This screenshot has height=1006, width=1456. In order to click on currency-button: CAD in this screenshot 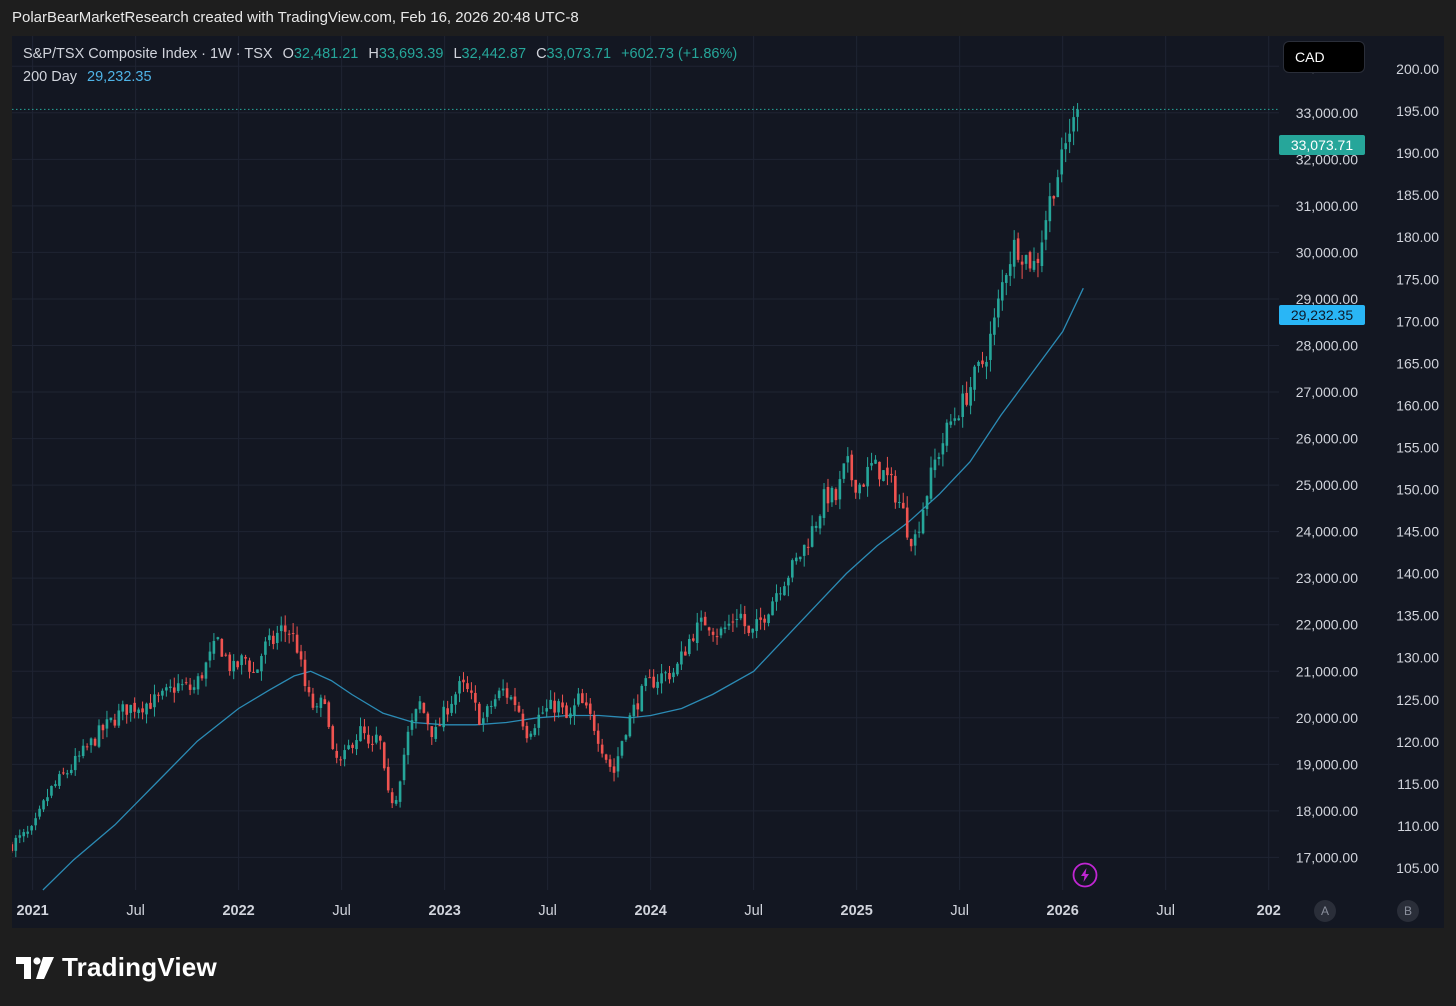, I will do `click(1324, 57)`.